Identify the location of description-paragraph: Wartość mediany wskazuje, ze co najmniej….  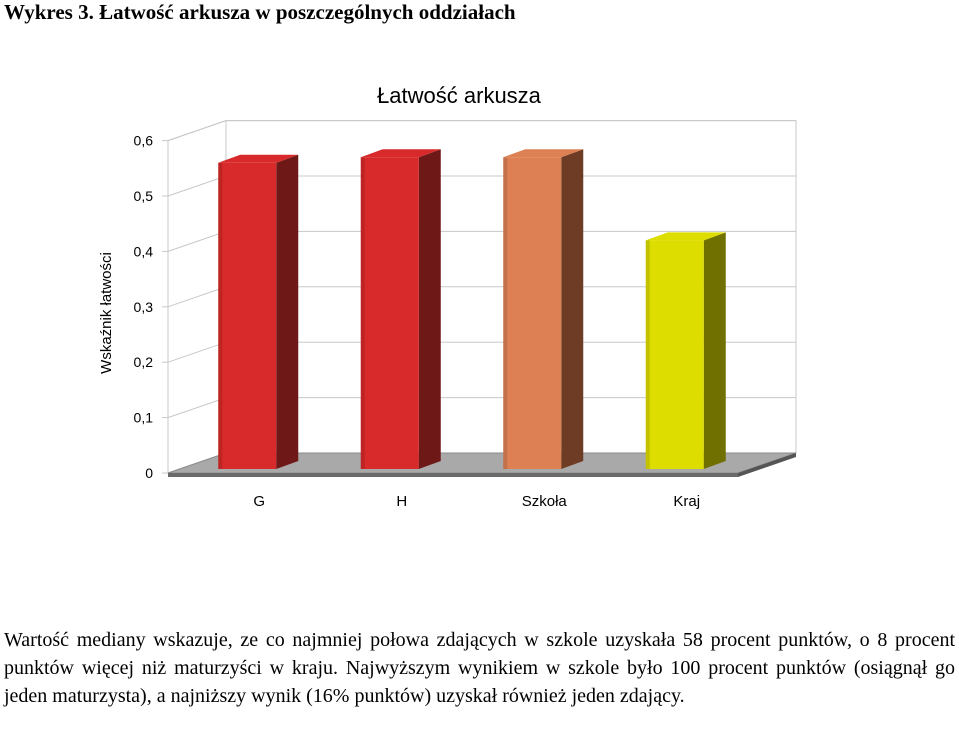
(479, 668).